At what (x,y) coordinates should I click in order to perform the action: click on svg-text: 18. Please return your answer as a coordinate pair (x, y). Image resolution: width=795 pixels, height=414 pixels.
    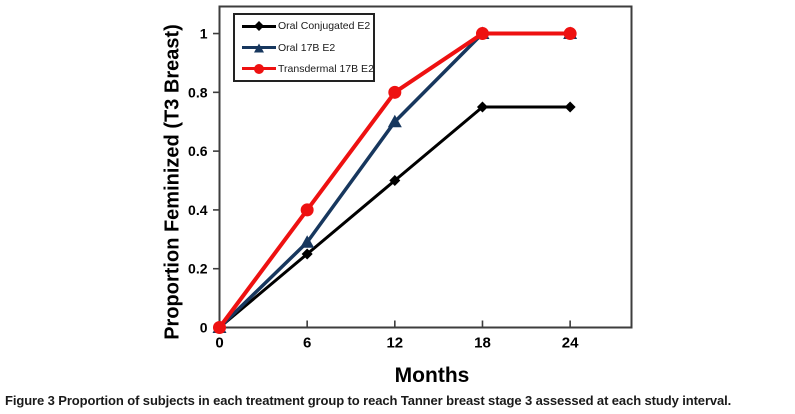
    Looking at the image, I should click on (482, 343).